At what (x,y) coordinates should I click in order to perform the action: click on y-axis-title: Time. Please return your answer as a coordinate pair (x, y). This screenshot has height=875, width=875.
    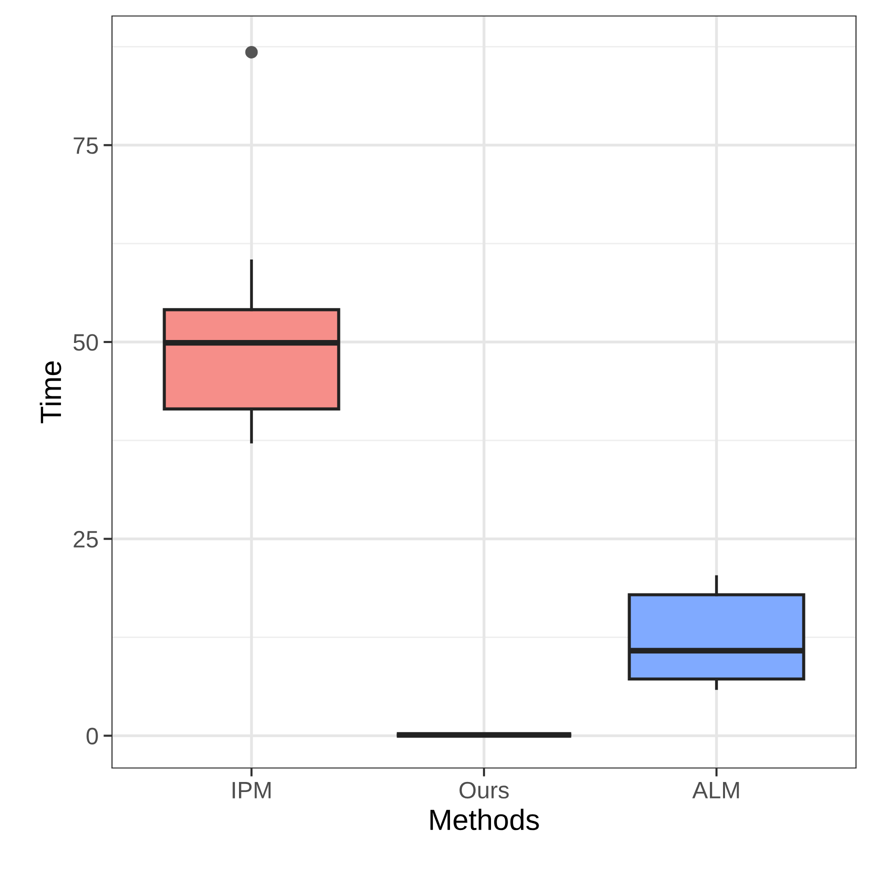
    Looking at the image, I should click on (51, 392).